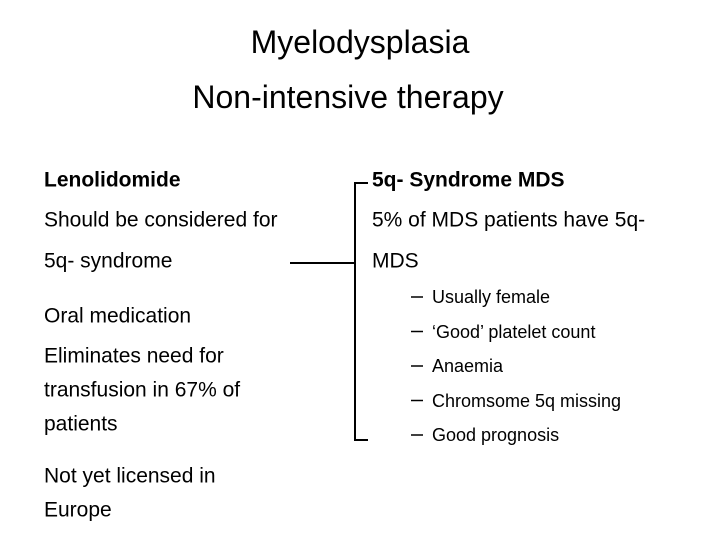  Describe the element at coordinates (527, 400) in the screenshot. I see `bullet-text: Chromsome 5q missing` at that location.